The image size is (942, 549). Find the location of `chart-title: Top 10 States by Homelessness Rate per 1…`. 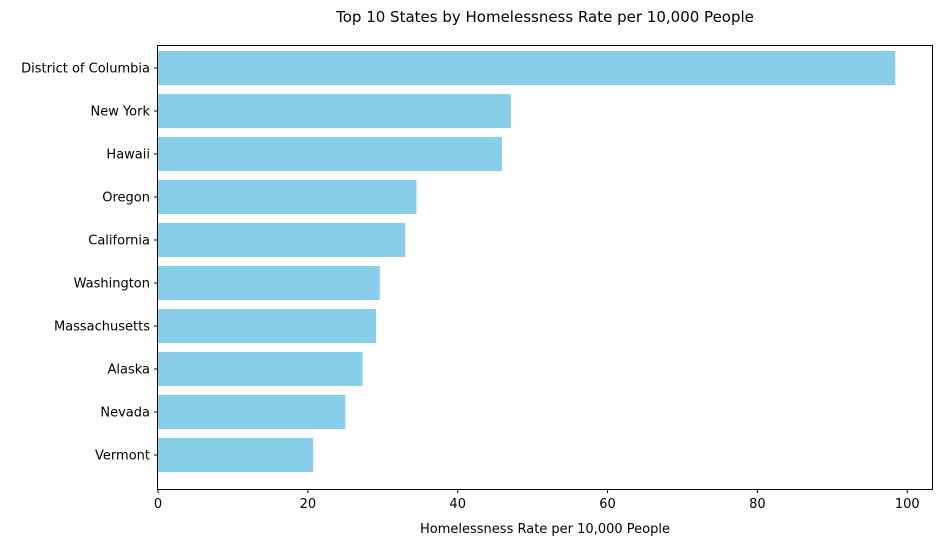

chart-title: Top 10 States by Homelessness Rate per 1… is located at coordinates (544, 17).